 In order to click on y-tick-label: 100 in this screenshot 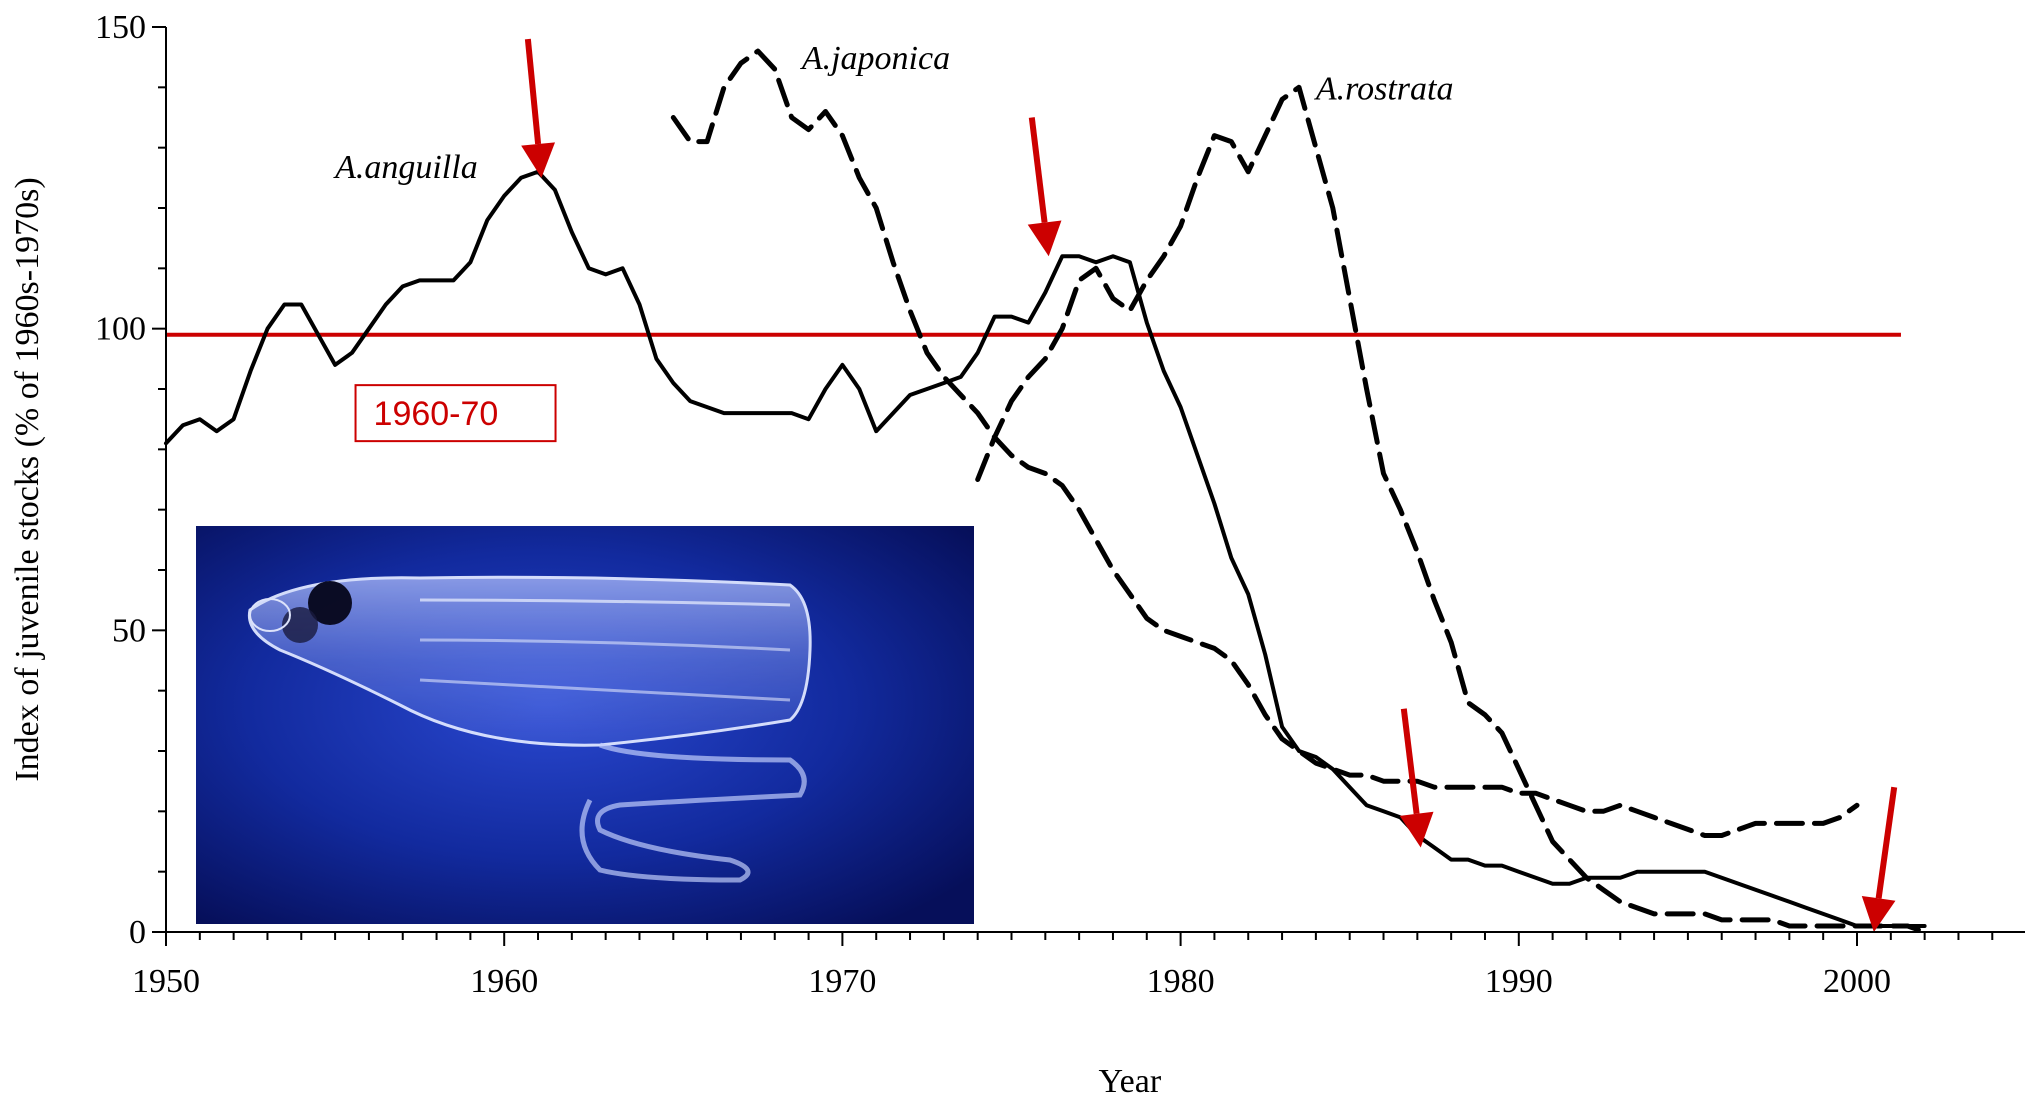, I will do `click(120, 329)`.